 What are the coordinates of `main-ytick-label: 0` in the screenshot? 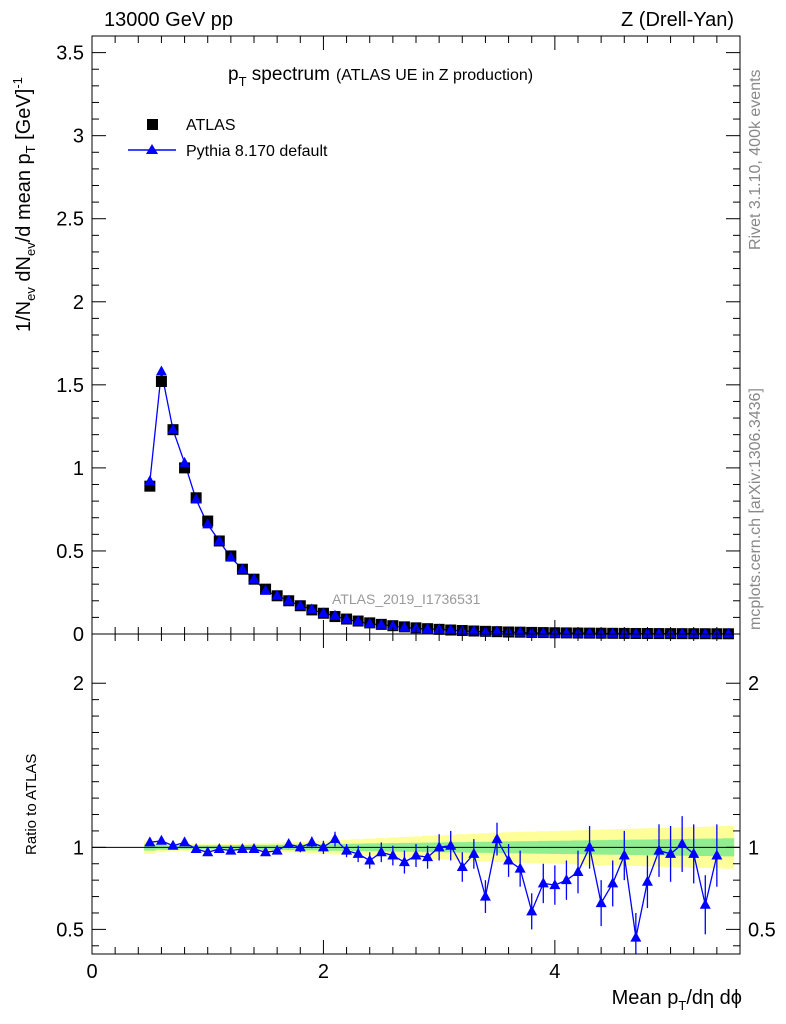 It's located at (78, 635).